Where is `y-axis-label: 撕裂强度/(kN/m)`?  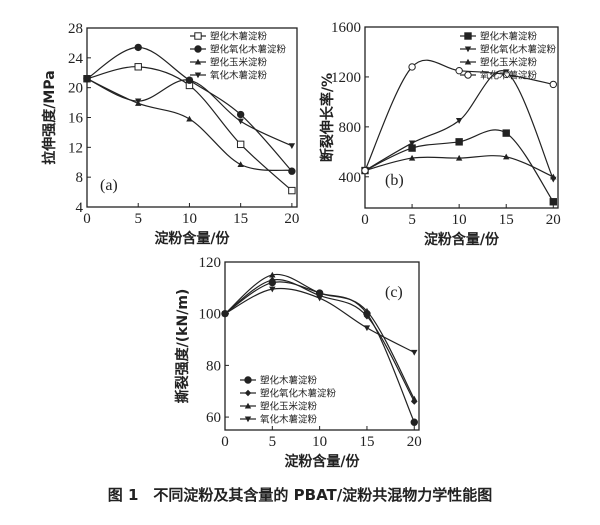
y-axis-label: 撕裂强度/(kN/m) is located at coordinates (182, 346).